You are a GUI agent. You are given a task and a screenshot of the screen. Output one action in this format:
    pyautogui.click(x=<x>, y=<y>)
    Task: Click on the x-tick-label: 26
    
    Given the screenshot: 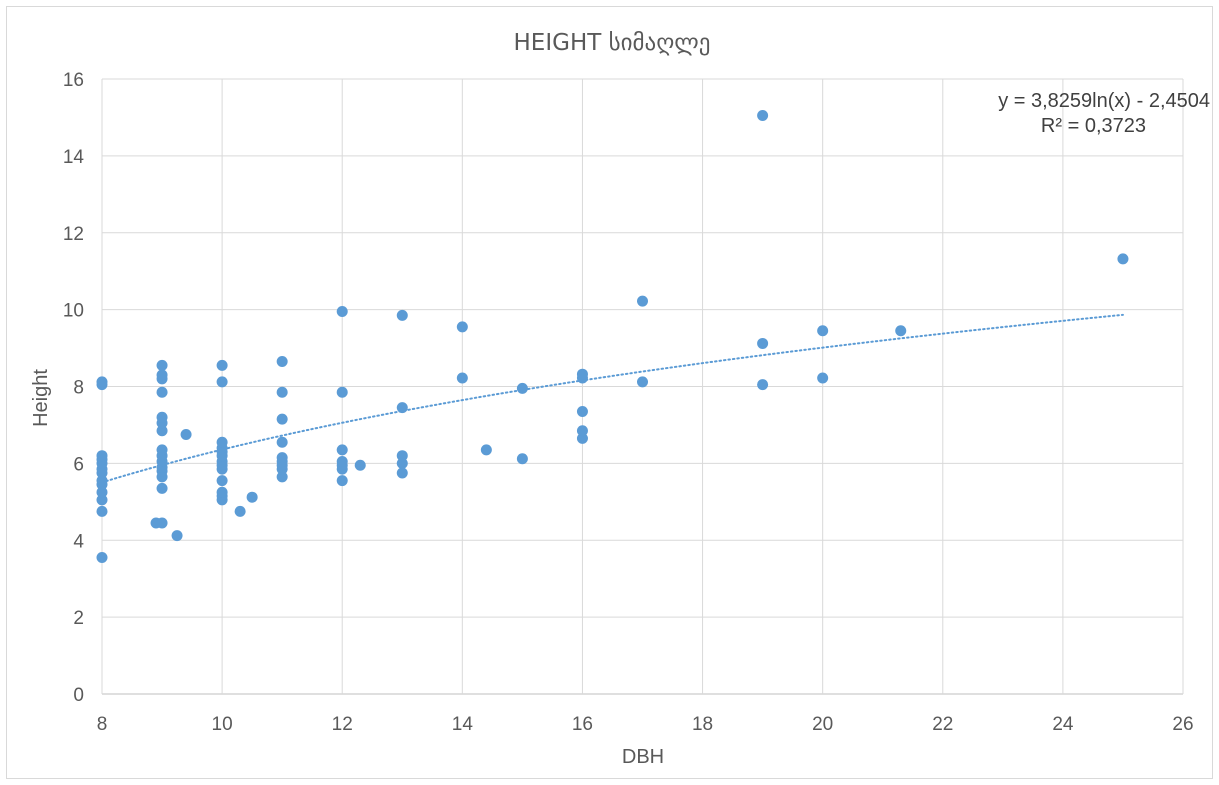 What is the action you would take?
    pyautogui.click(x=1182, y=724)
    